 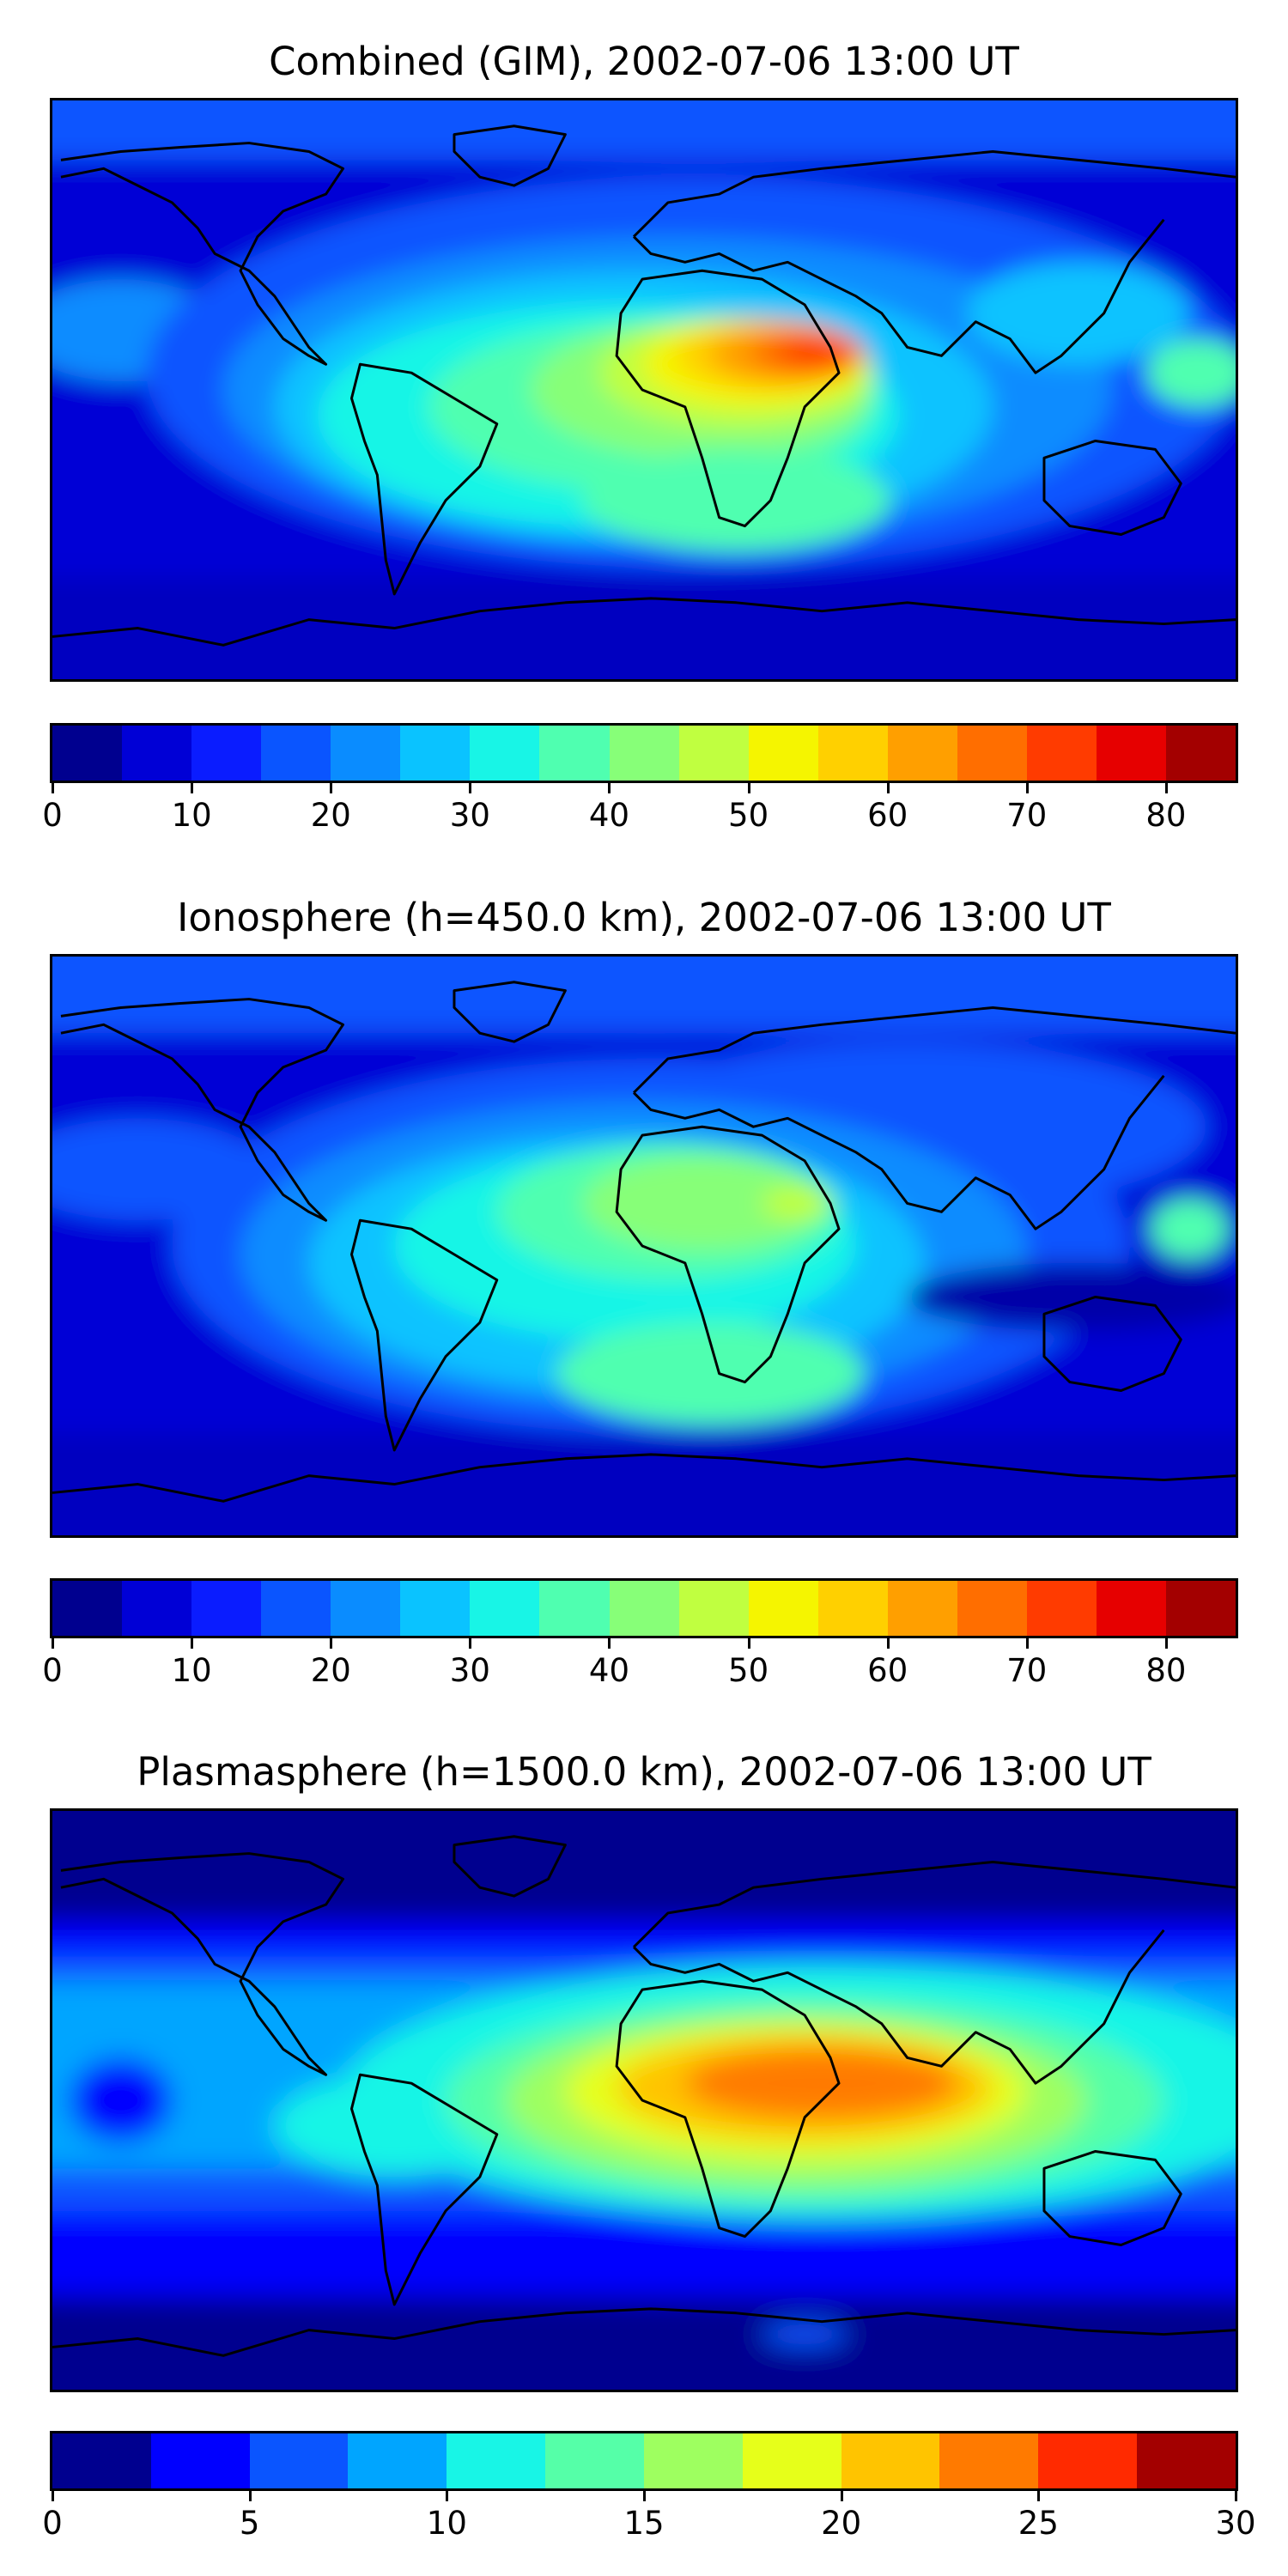 I want to click on colorbar-ticks-plasmasphere: 0 5 10 15 20 25 30, so click(x=649, y=2517).